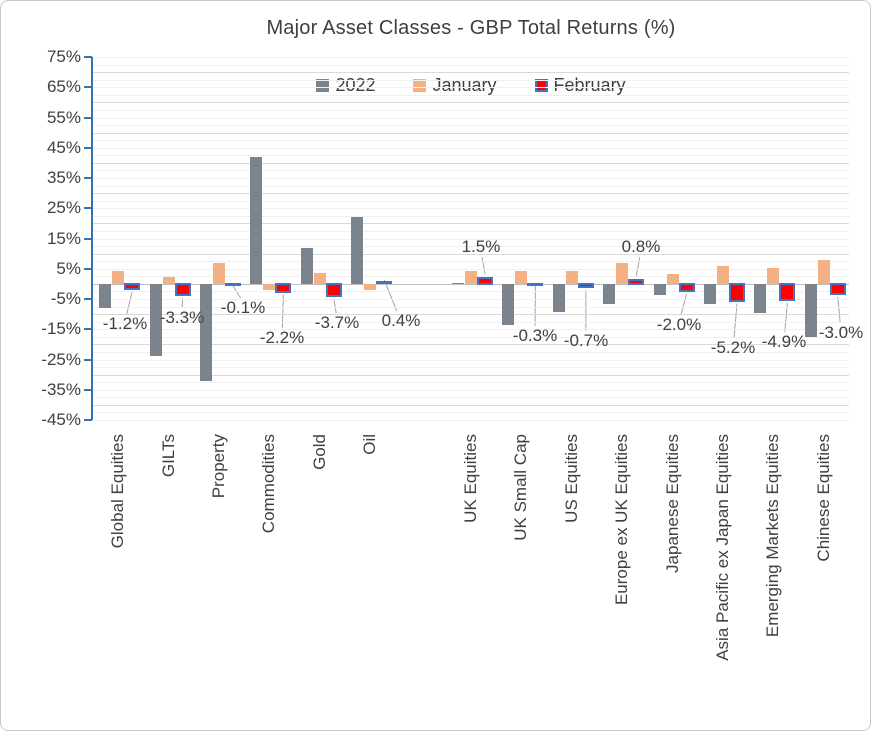 The width and height of the screenshot is (871, 731). I want to click on bar-2022-oil, so click(357, 250).